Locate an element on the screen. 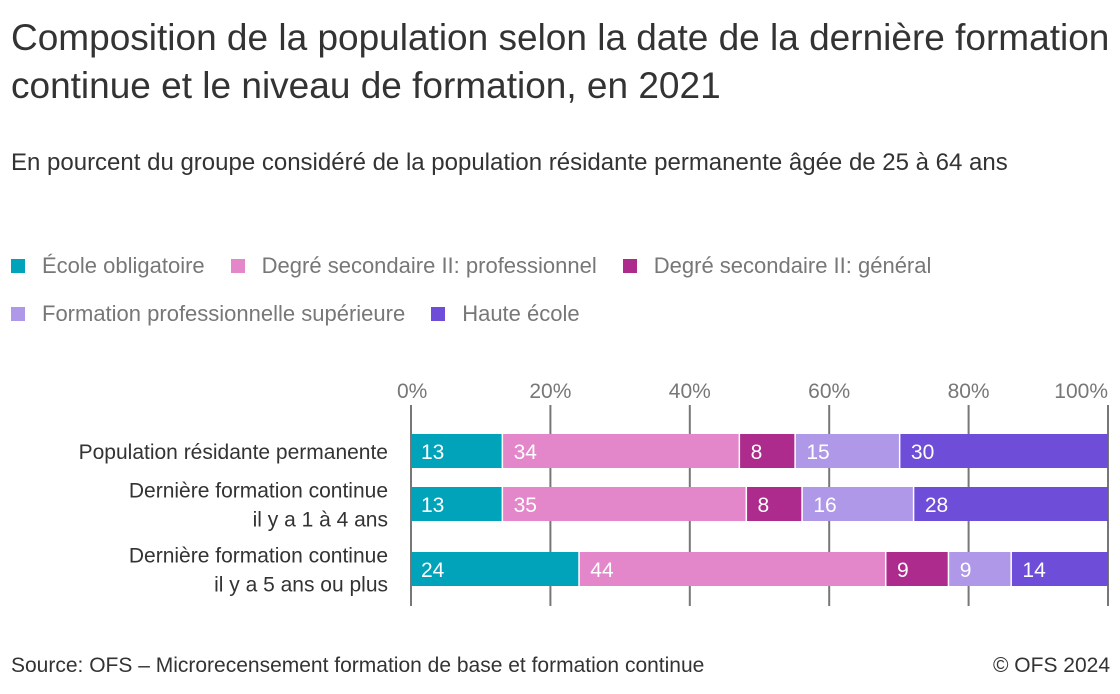 The height and width of the screenshot is (694, 1120). legend-label: Degré secondaire II: professionnel is located at coordinates (429, 265).